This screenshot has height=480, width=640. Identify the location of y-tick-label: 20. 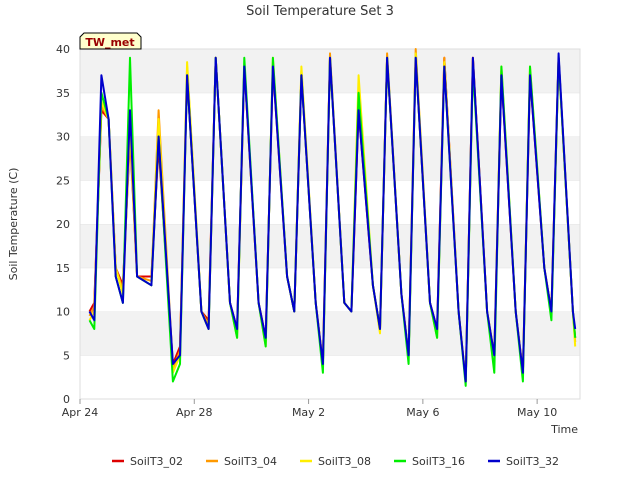
(63, 224).